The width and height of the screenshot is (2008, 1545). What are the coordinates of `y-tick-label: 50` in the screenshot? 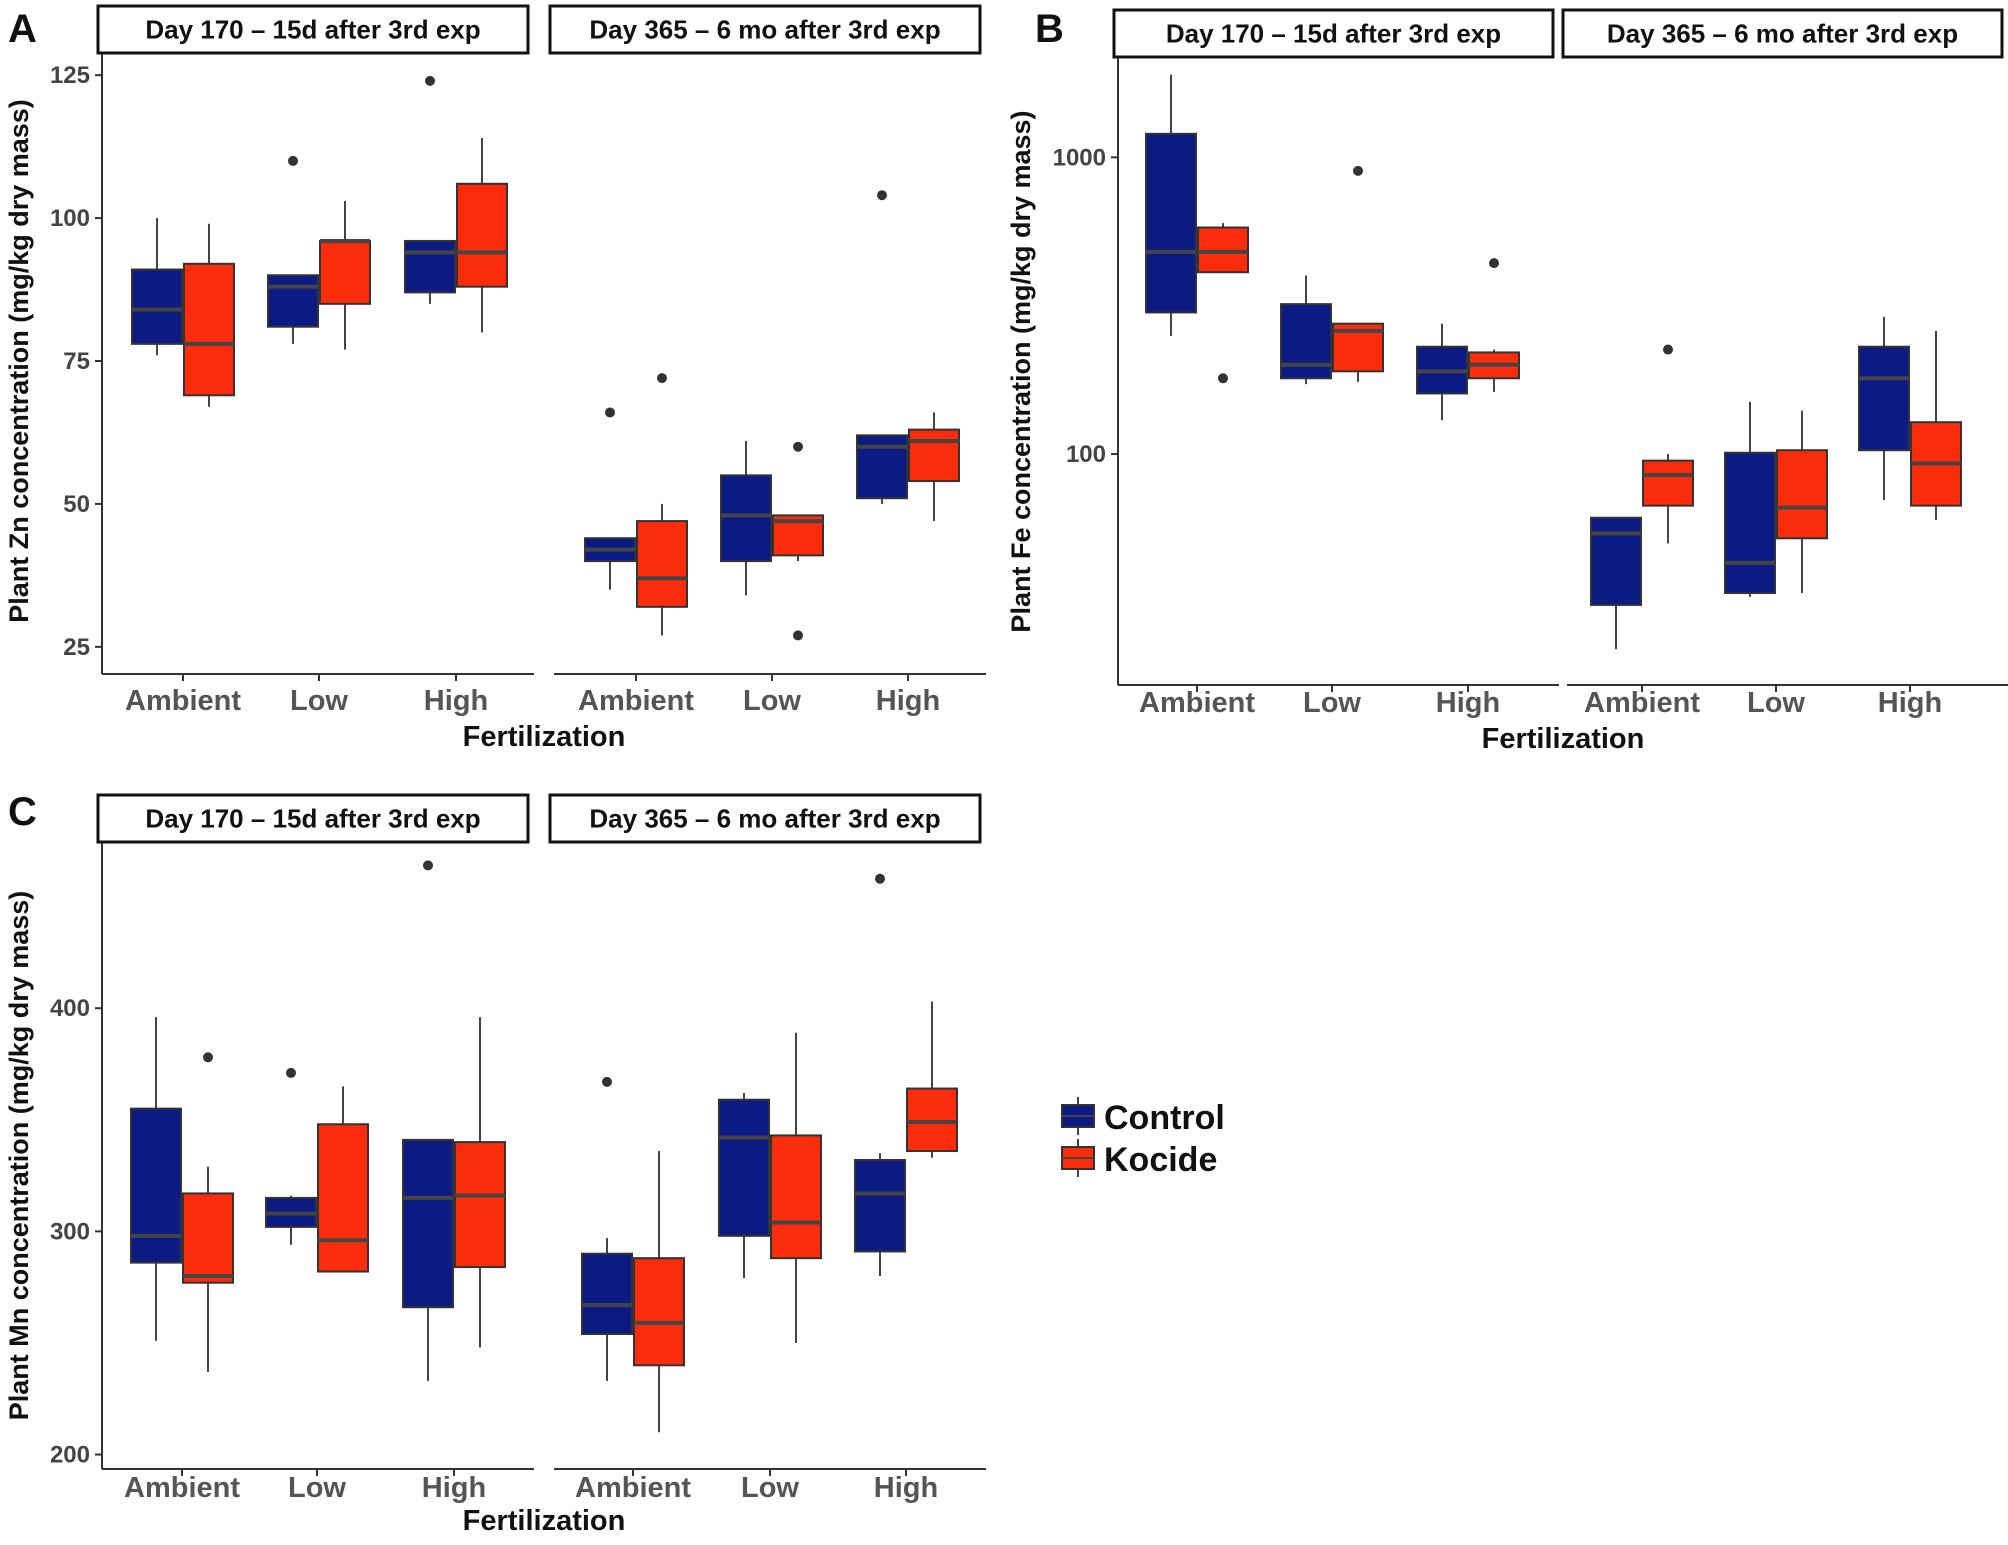 It's located at (76, 504).